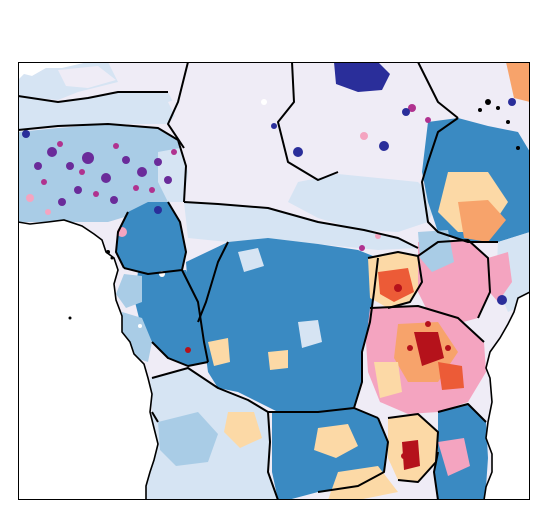  Describe the element at coordinates (518, 82) in the screenshot. I see `region-top-right-pink` at that location.